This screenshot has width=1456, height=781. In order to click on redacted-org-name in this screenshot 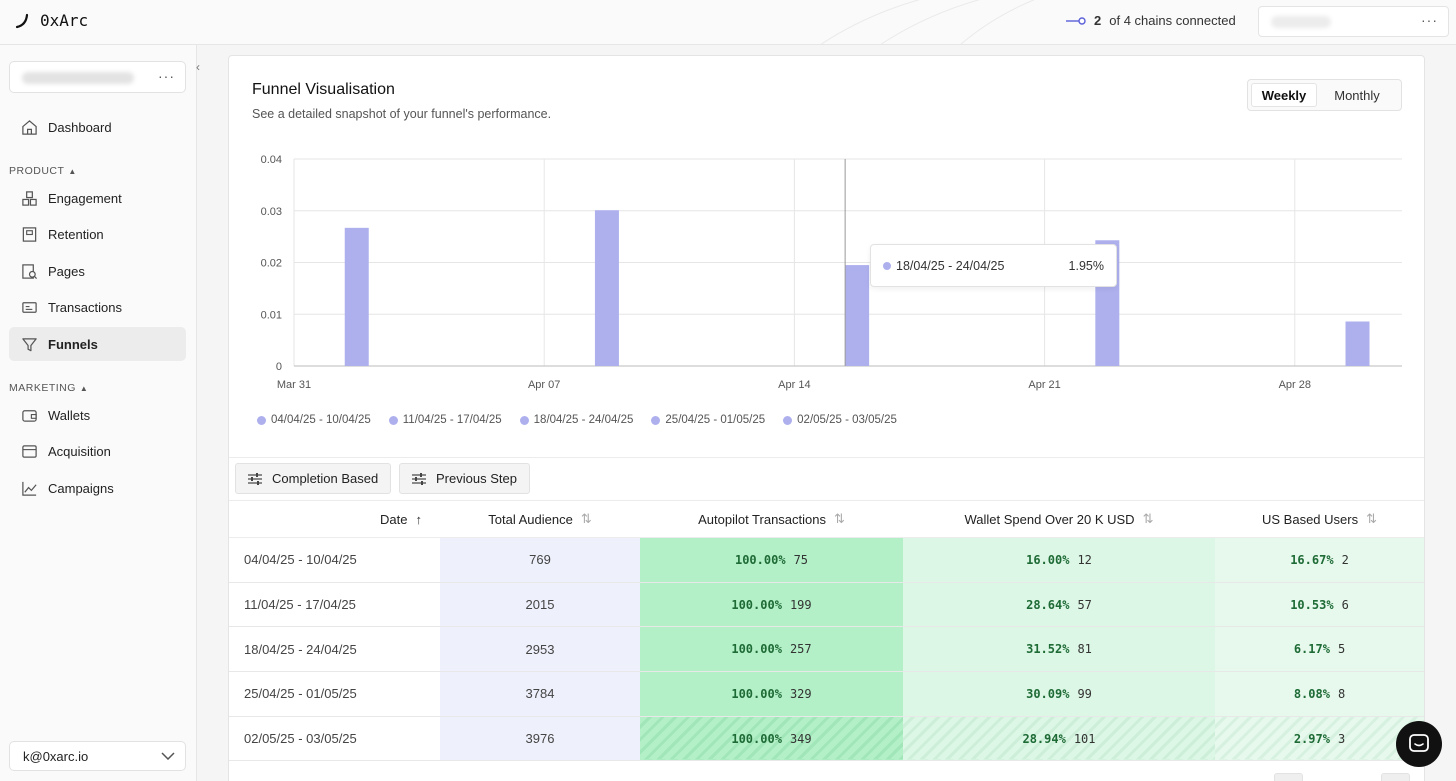, I will do `click(78, 78)`.